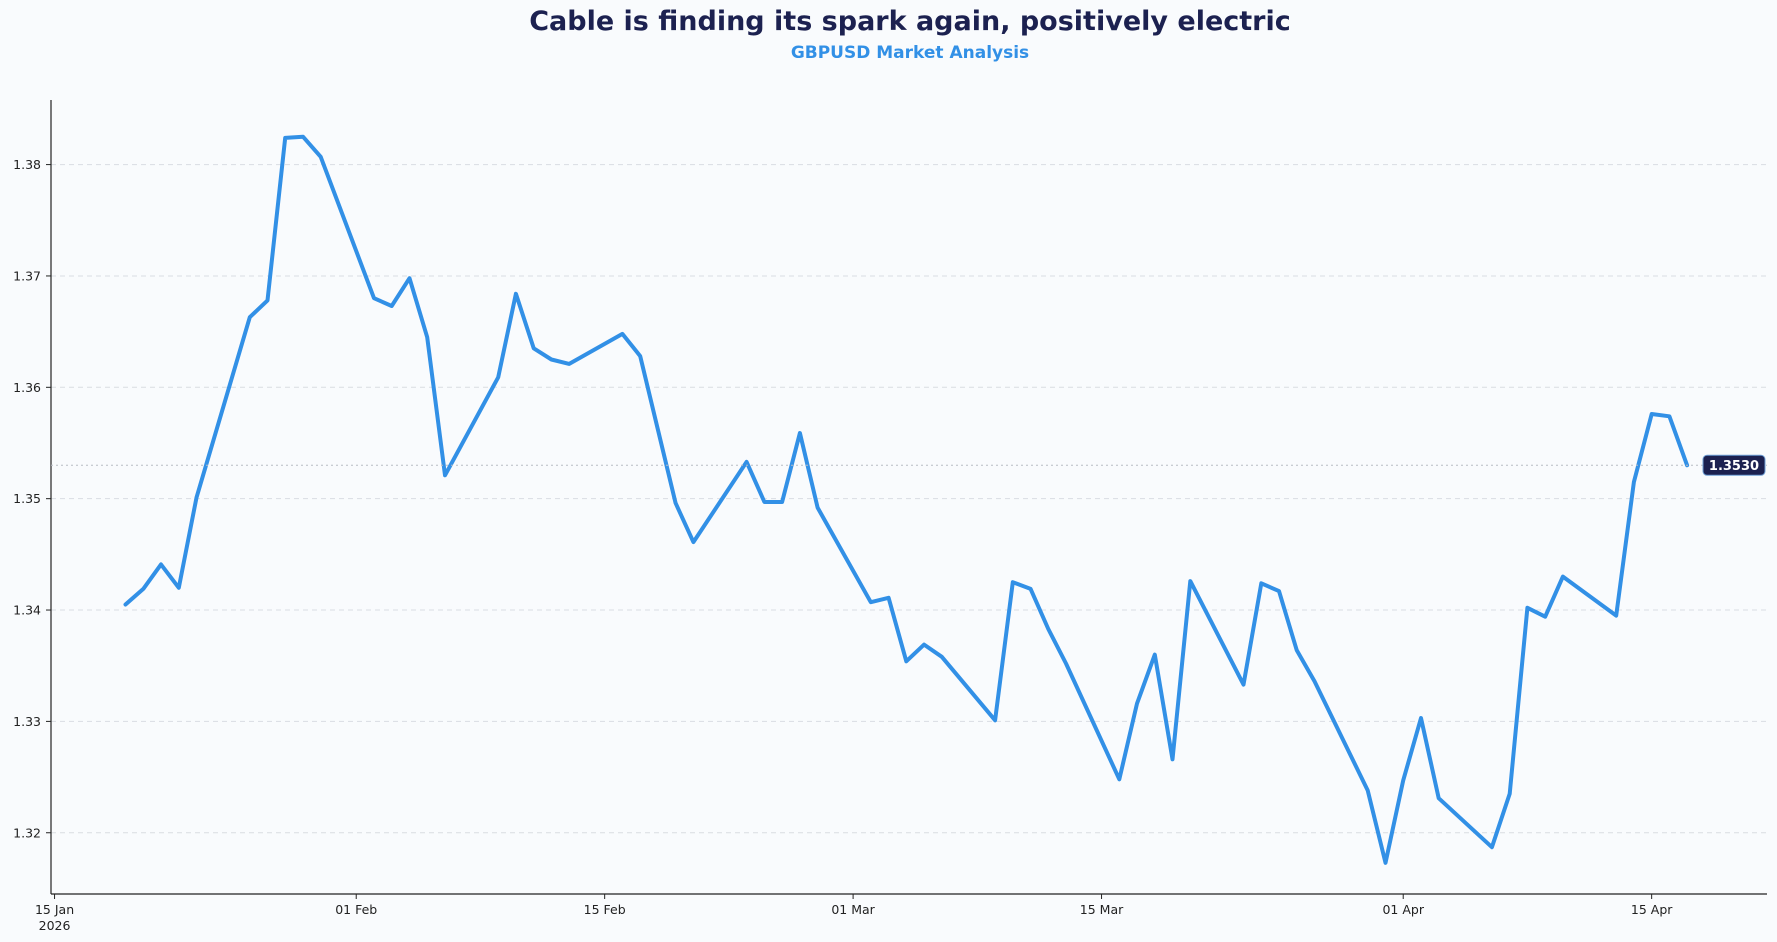  I want to click on y-tick-label: 1.38, so click(27, 164).